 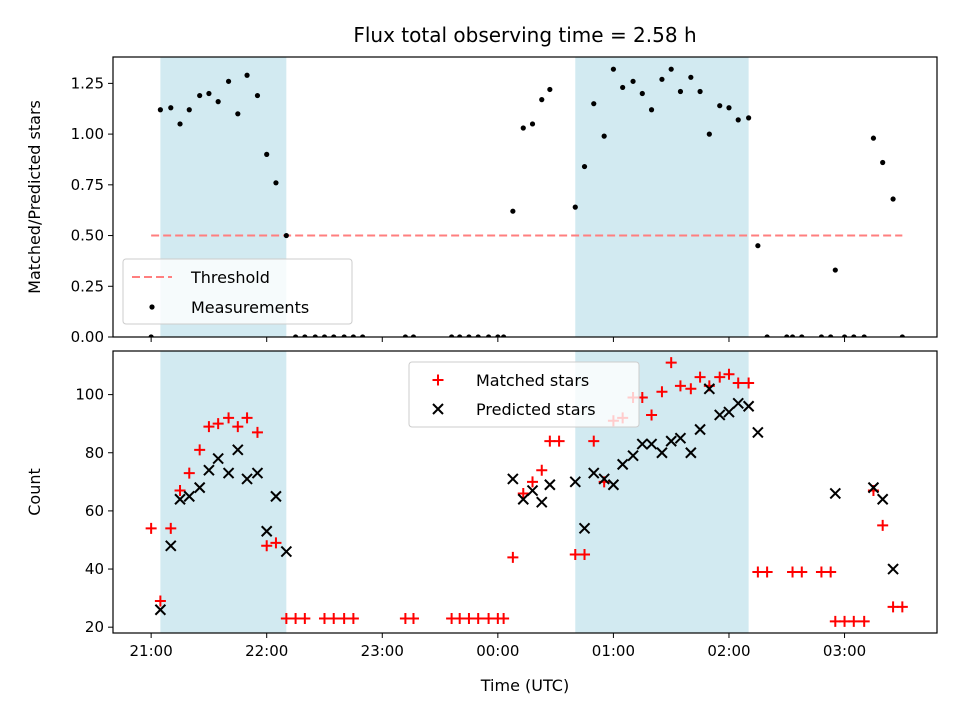 What do you see at coordinates (87, 83) in the screenshot?
I see `y-tick-label: 1.25` at bounding box center [87, 83].